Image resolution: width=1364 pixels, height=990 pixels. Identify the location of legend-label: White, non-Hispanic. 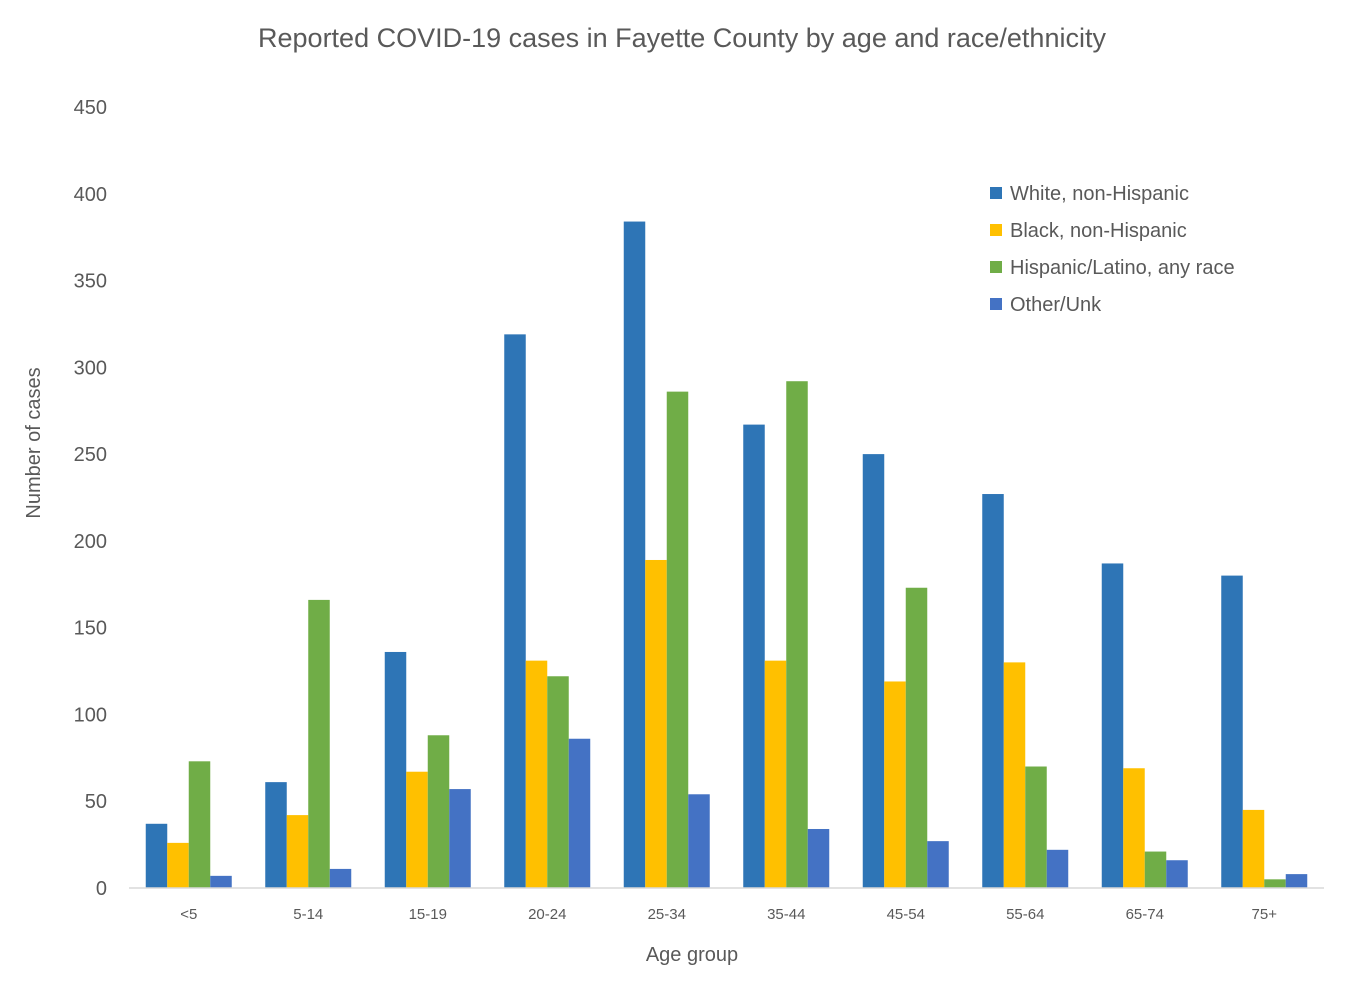
(1099, 194).